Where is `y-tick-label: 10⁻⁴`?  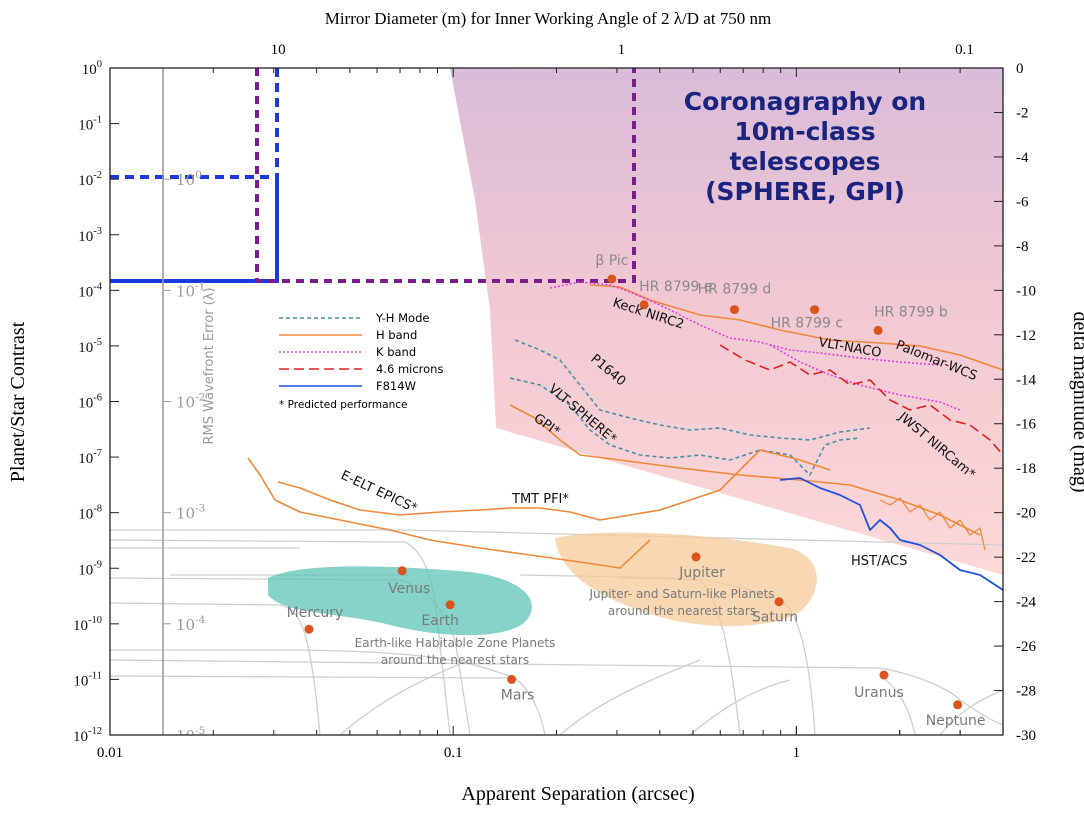 y-tick-label: 10⁻⁴ is located at coordinates (90, 290).